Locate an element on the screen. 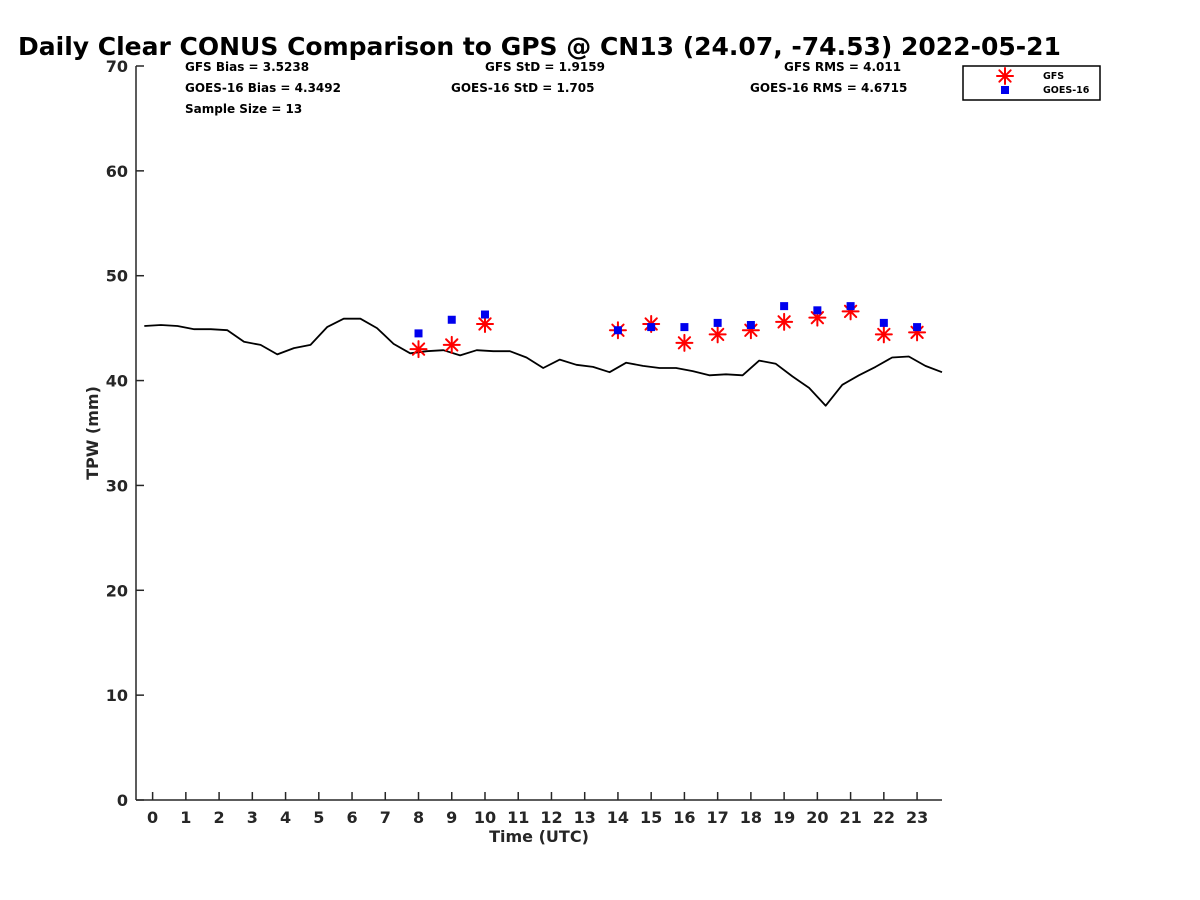 Image resolution: width=1200 pixels, height=900 pixels. gps-line is located at coordinates (543, 362).